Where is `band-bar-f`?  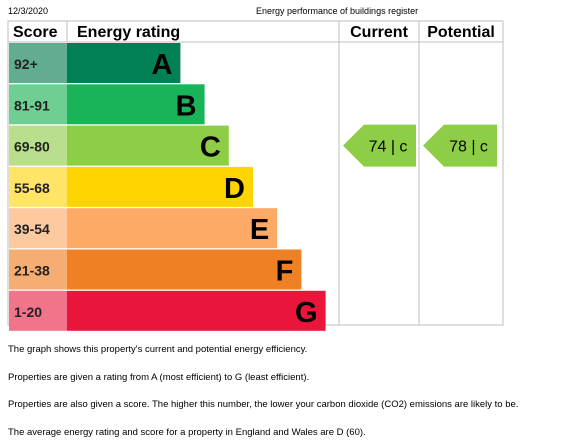 band-bar-f is located at coordinates (184, 269).